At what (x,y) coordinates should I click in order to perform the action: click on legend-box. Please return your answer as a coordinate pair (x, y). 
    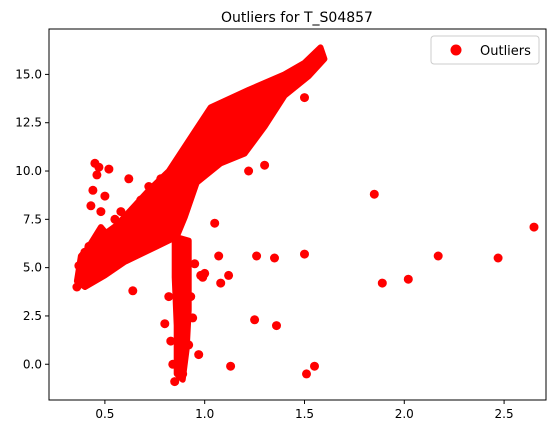
    Looking at the image, I should click on (485, 50).